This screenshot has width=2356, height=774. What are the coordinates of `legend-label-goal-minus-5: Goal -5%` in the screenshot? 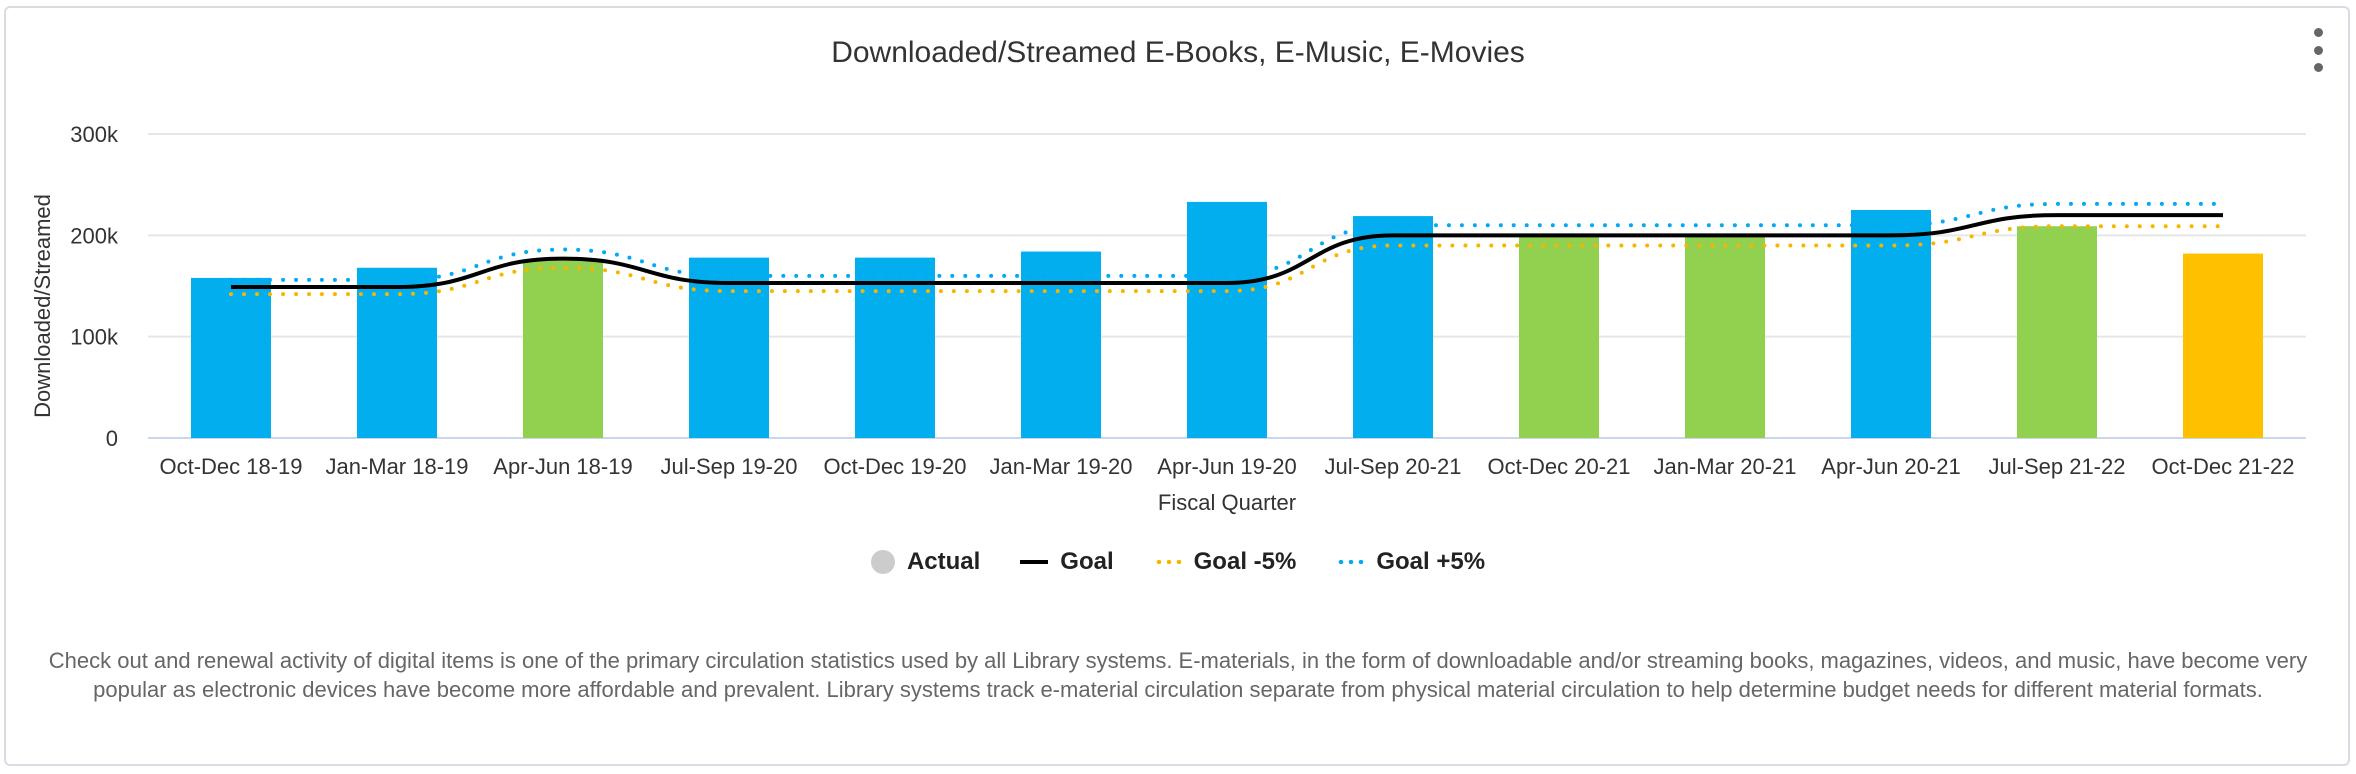 It's located at (1245, 561).